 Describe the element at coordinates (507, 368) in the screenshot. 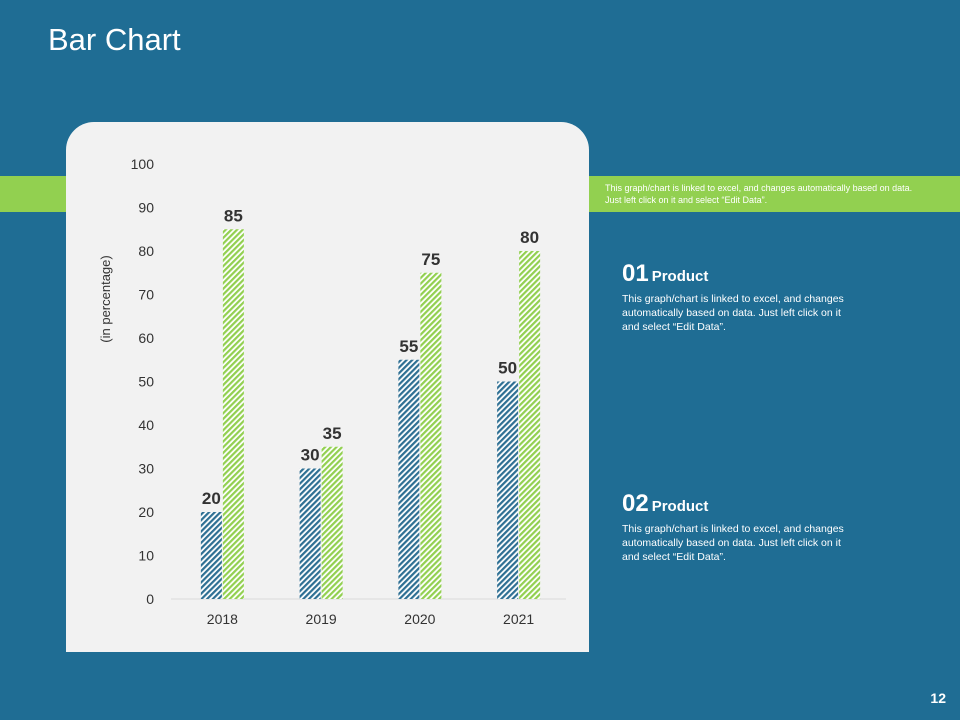

I see `data-label: 50` at that location.